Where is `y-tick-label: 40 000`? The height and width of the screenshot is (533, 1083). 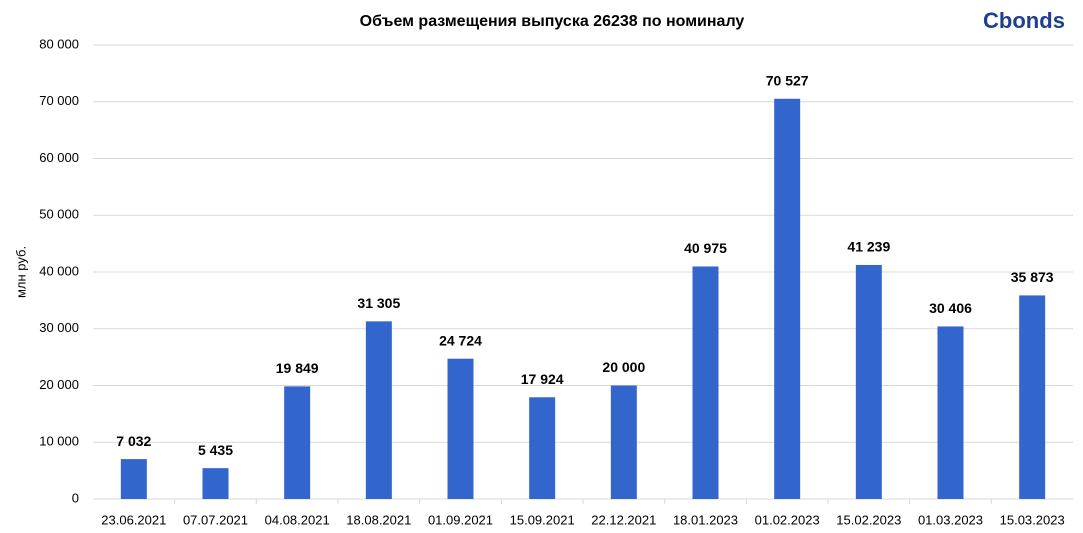
y-tick-label: 40 000 is located at coordinates (59, 270).